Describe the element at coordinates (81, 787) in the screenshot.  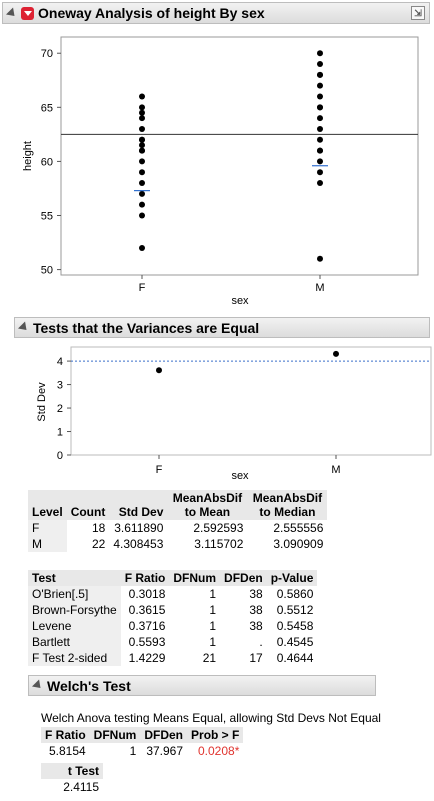
I see `ttest-value: 2.4115` at that location.